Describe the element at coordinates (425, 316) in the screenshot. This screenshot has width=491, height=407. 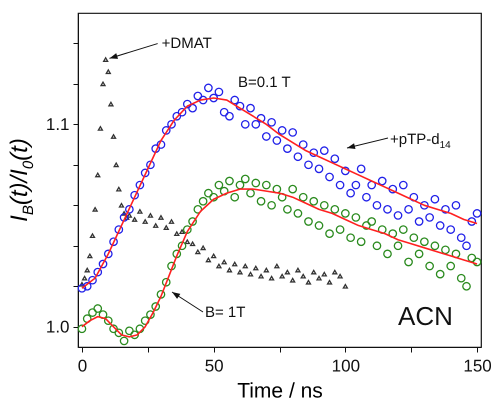
I see `annotation: ACN` at that location.